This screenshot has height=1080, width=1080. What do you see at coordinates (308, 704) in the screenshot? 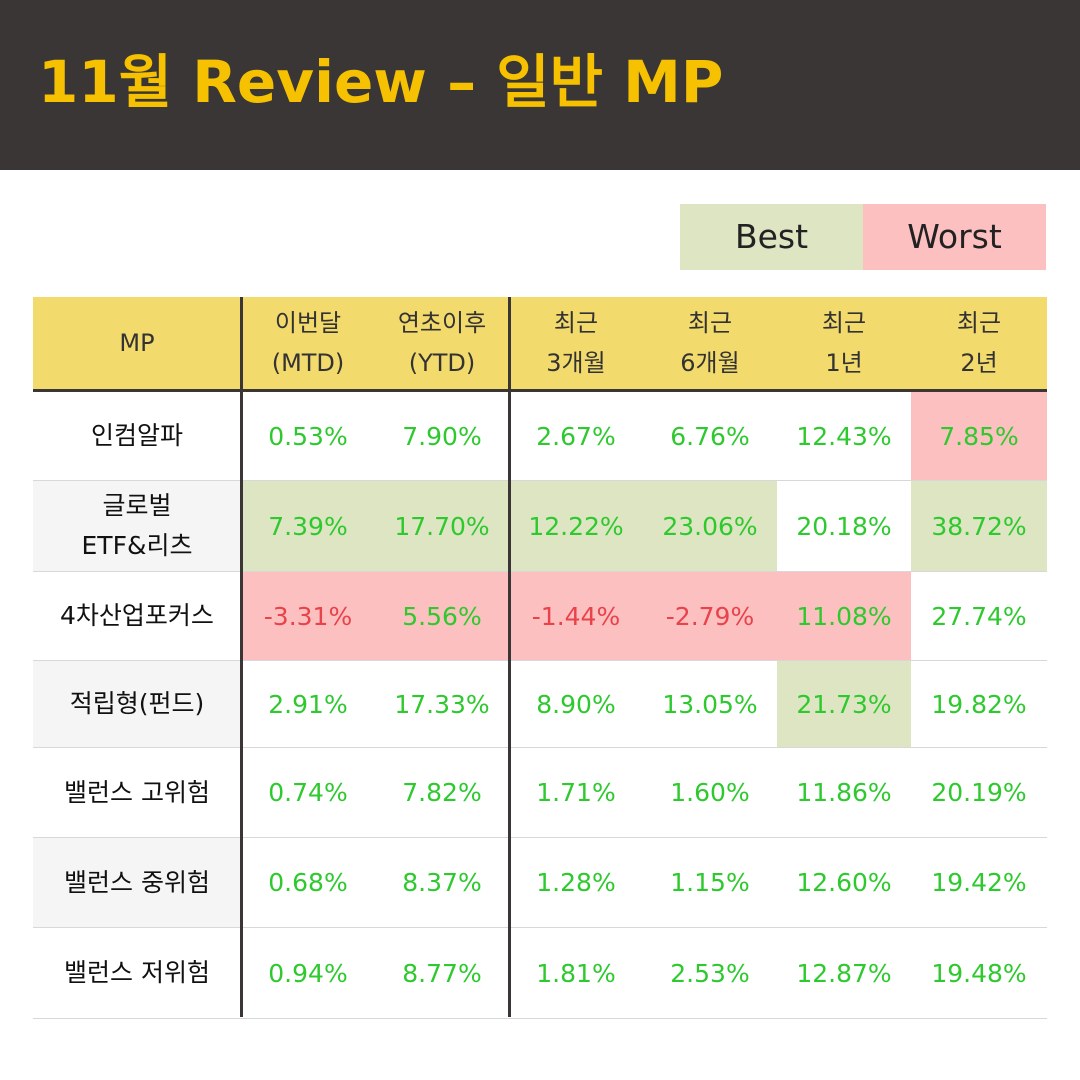
I see `value-cell: 2.91%` at bounding box center [308, 704].